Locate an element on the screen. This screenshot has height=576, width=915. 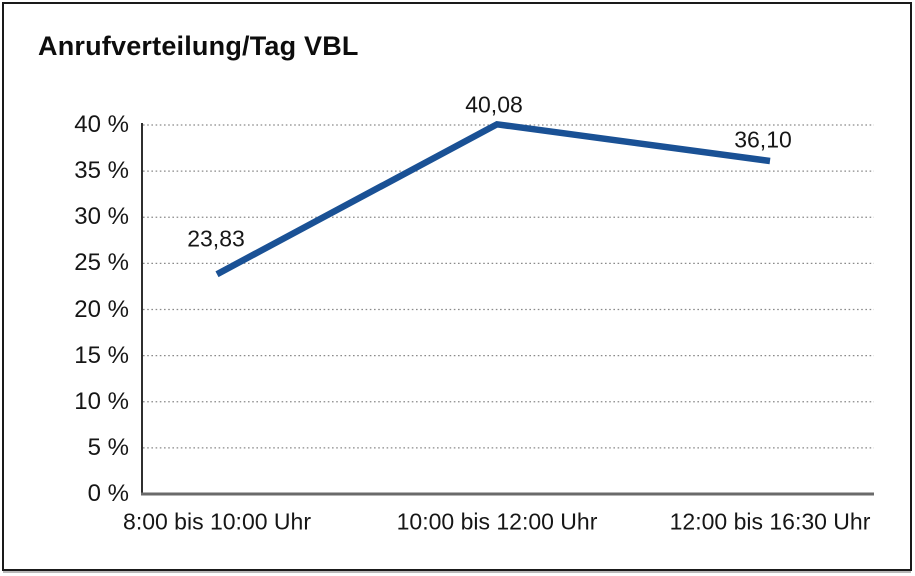
y-tick-label: 40 % is located at coordinates (101, 124).